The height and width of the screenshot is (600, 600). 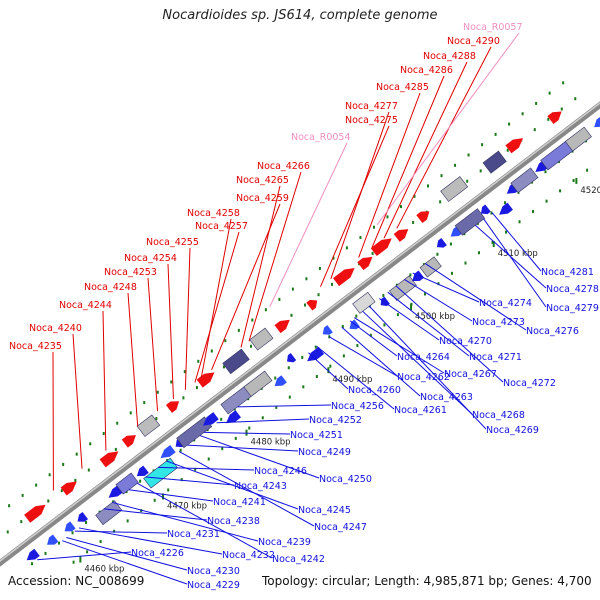 I want to click on forward-gene-label: Noca_4286, so click(x=426, y=70).